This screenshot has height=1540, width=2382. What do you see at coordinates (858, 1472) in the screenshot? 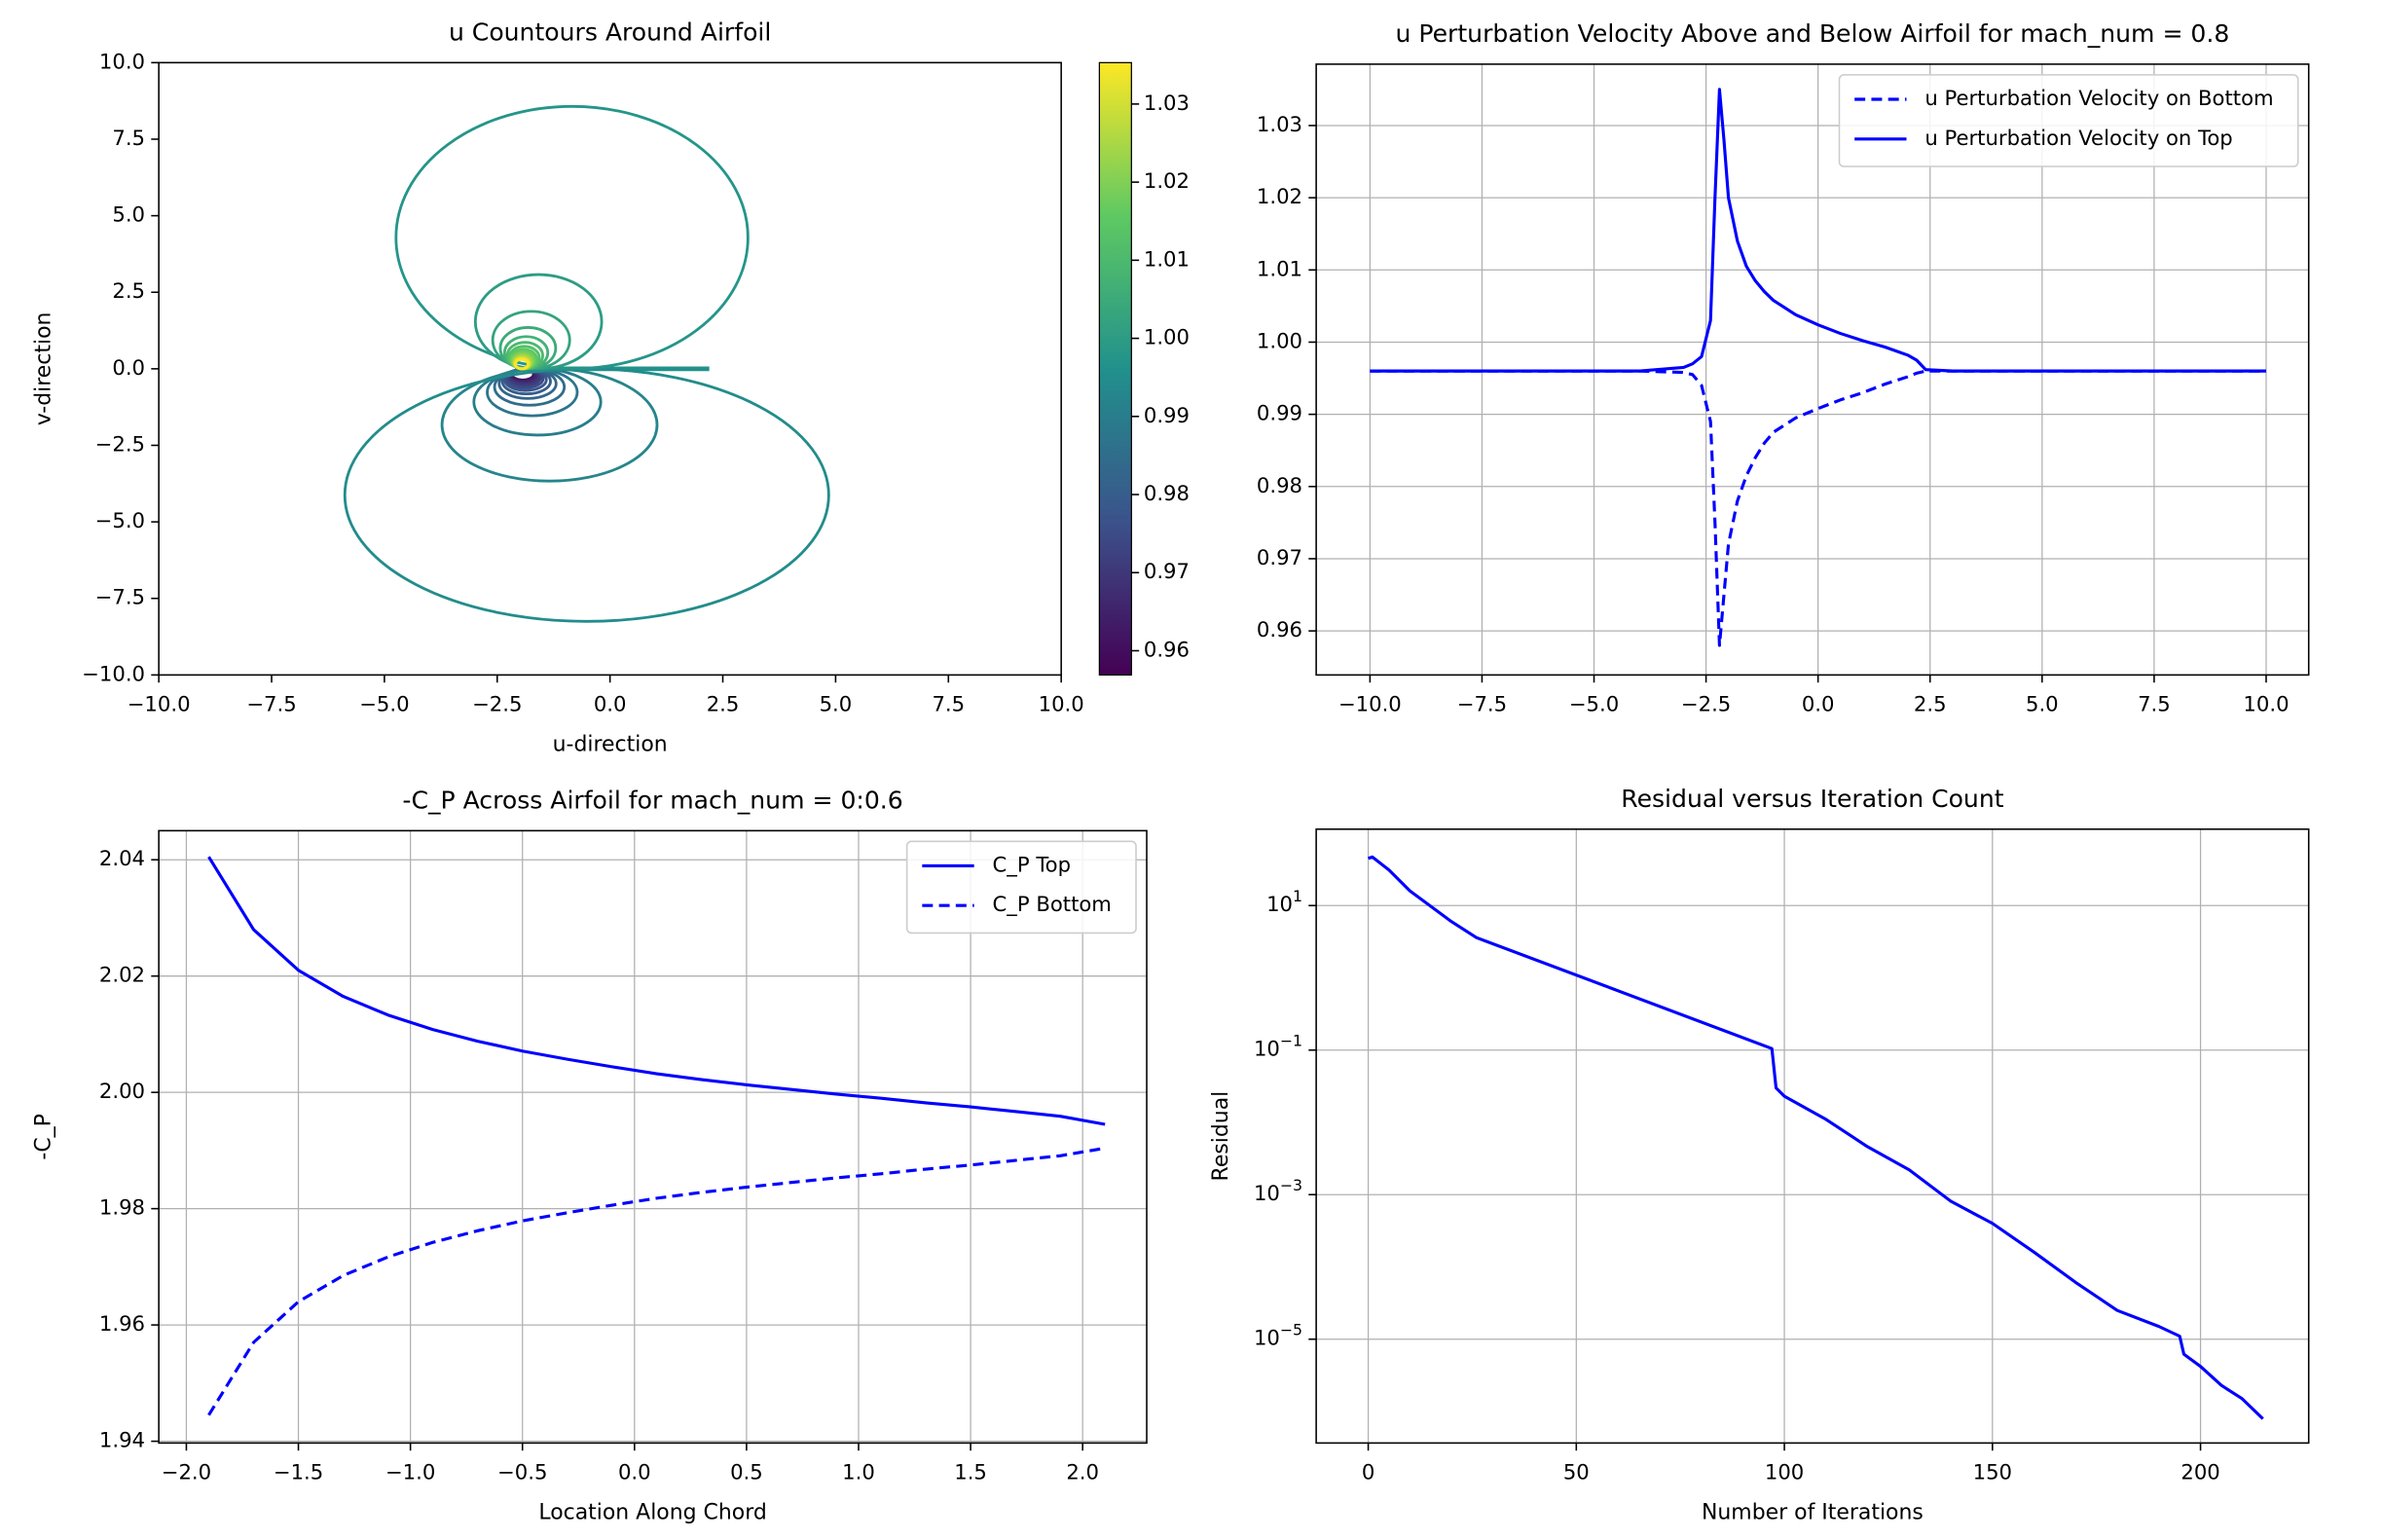
I see `x-tick-label: 1.0` at bounding box center [858, 1472].